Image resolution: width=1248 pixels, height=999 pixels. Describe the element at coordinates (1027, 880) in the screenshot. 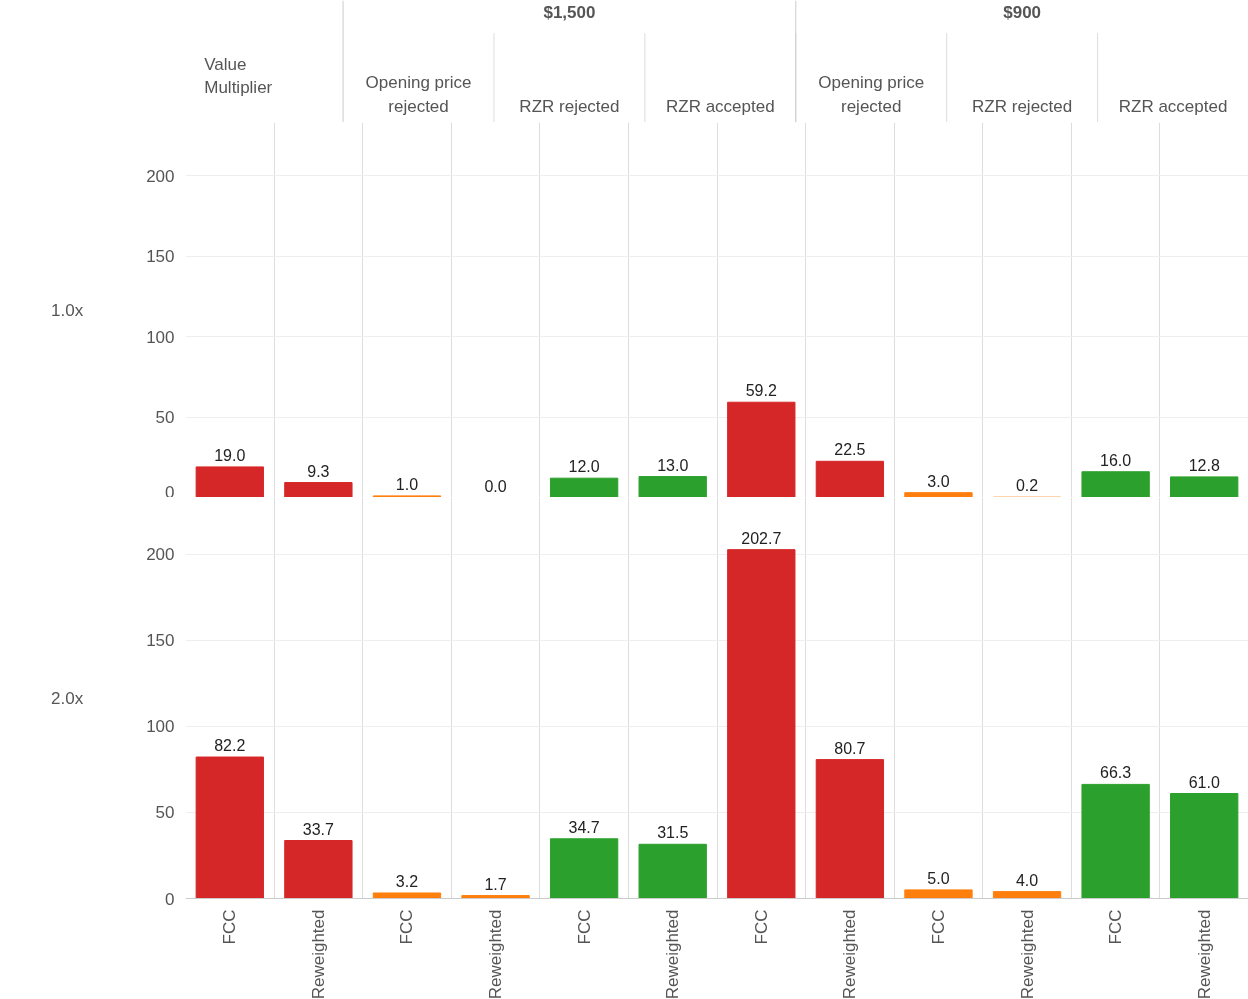

I see `data-label: 4.0` at that location.